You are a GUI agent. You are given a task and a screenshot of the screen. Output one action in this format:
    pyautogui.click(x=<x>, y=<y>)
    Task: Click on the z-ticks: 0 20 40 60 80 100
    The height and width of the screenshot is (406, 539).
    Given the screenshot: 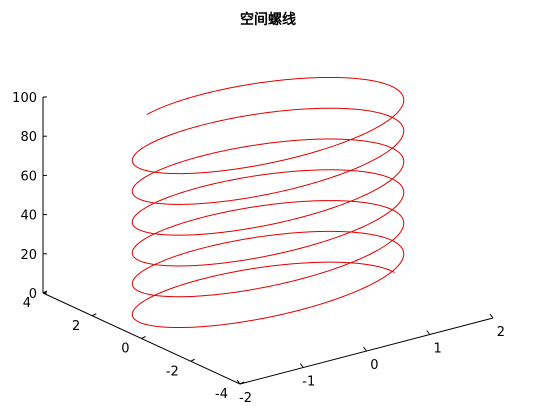 What is the action you would take?
    pyautogui.click(x=29, y=196)
    